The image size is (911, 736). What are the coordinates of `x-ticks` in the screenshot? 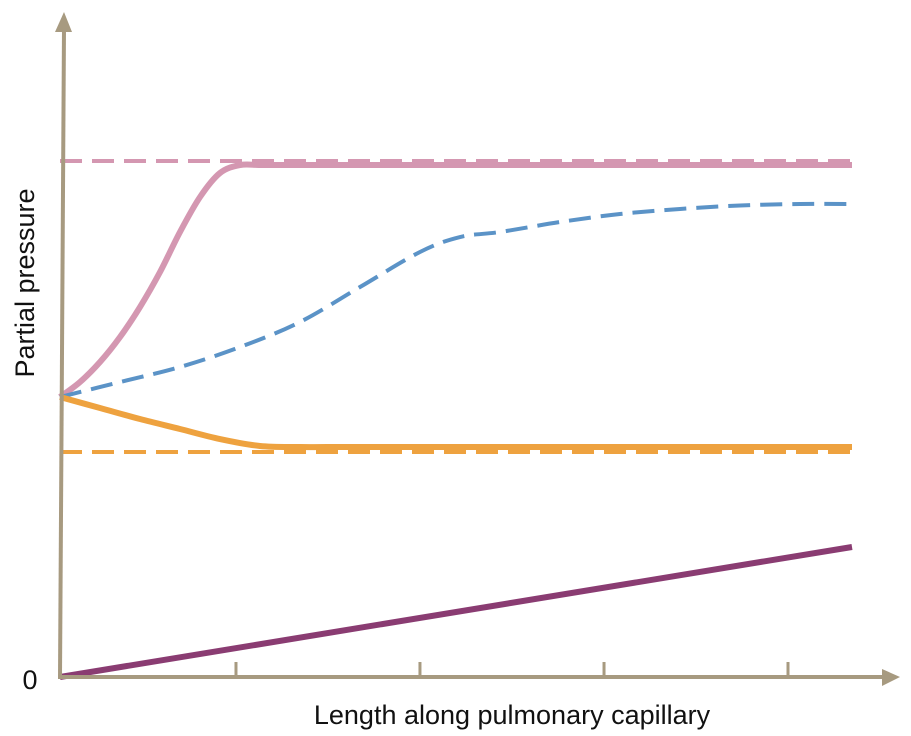 It's located at (512, 669).